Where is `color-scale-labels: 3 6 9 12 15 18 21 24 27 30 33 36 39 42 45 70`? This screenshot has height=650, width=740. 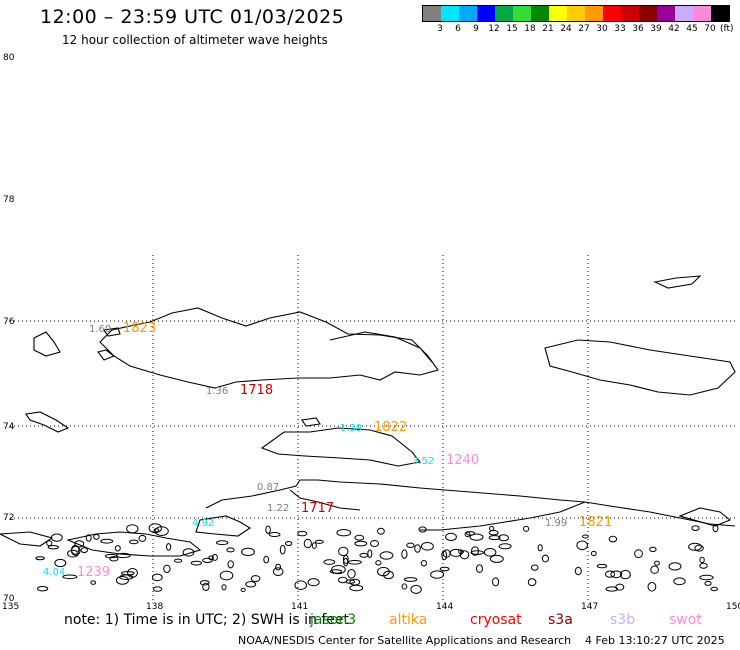
color-scale-labels: 3 6 9 12 15 18 21 24 27 30 33 36 39 42 45 70 is located at coordinates (576, 29).